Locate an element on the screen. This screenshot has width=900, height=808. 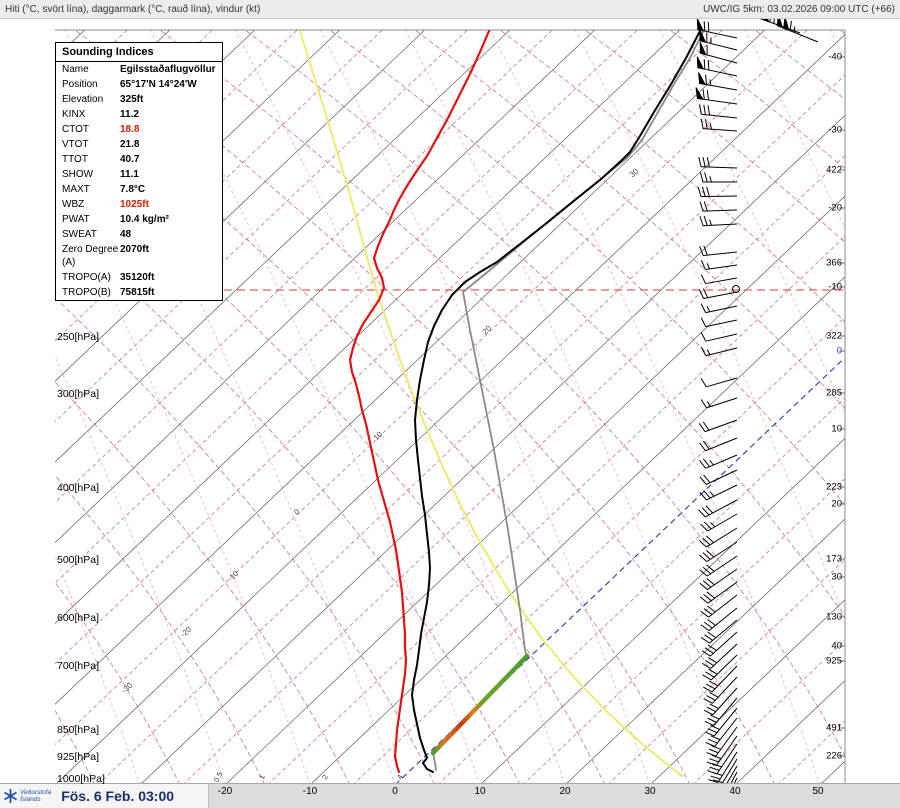
index-value: 10.4 kg/m² is located at coordinates (144, 219).